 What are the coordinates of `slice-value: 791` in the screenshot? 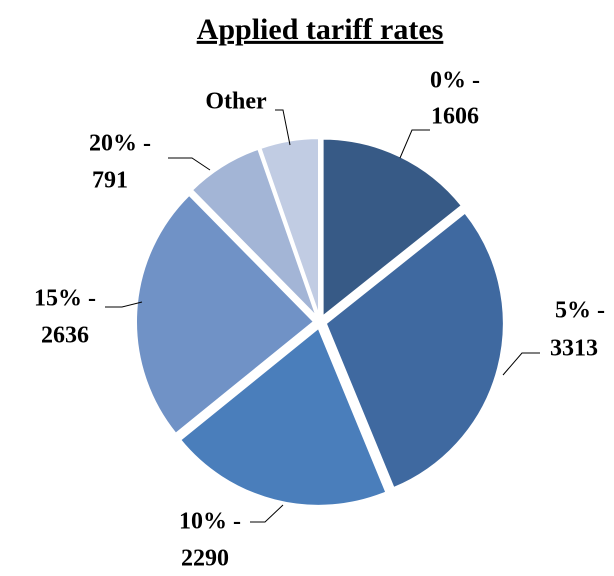 It's located at (110, 181).